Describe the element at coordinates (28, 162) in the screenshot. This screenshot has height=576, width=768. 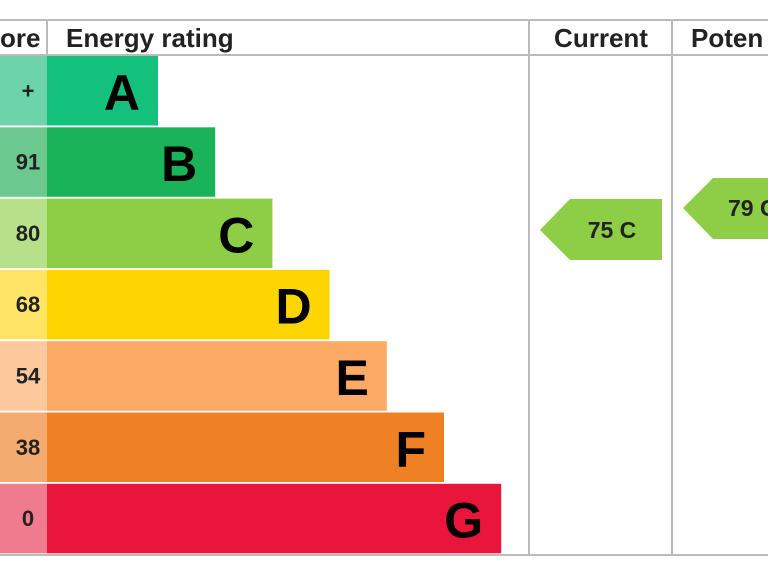
I see `band-score: 91` at that location.